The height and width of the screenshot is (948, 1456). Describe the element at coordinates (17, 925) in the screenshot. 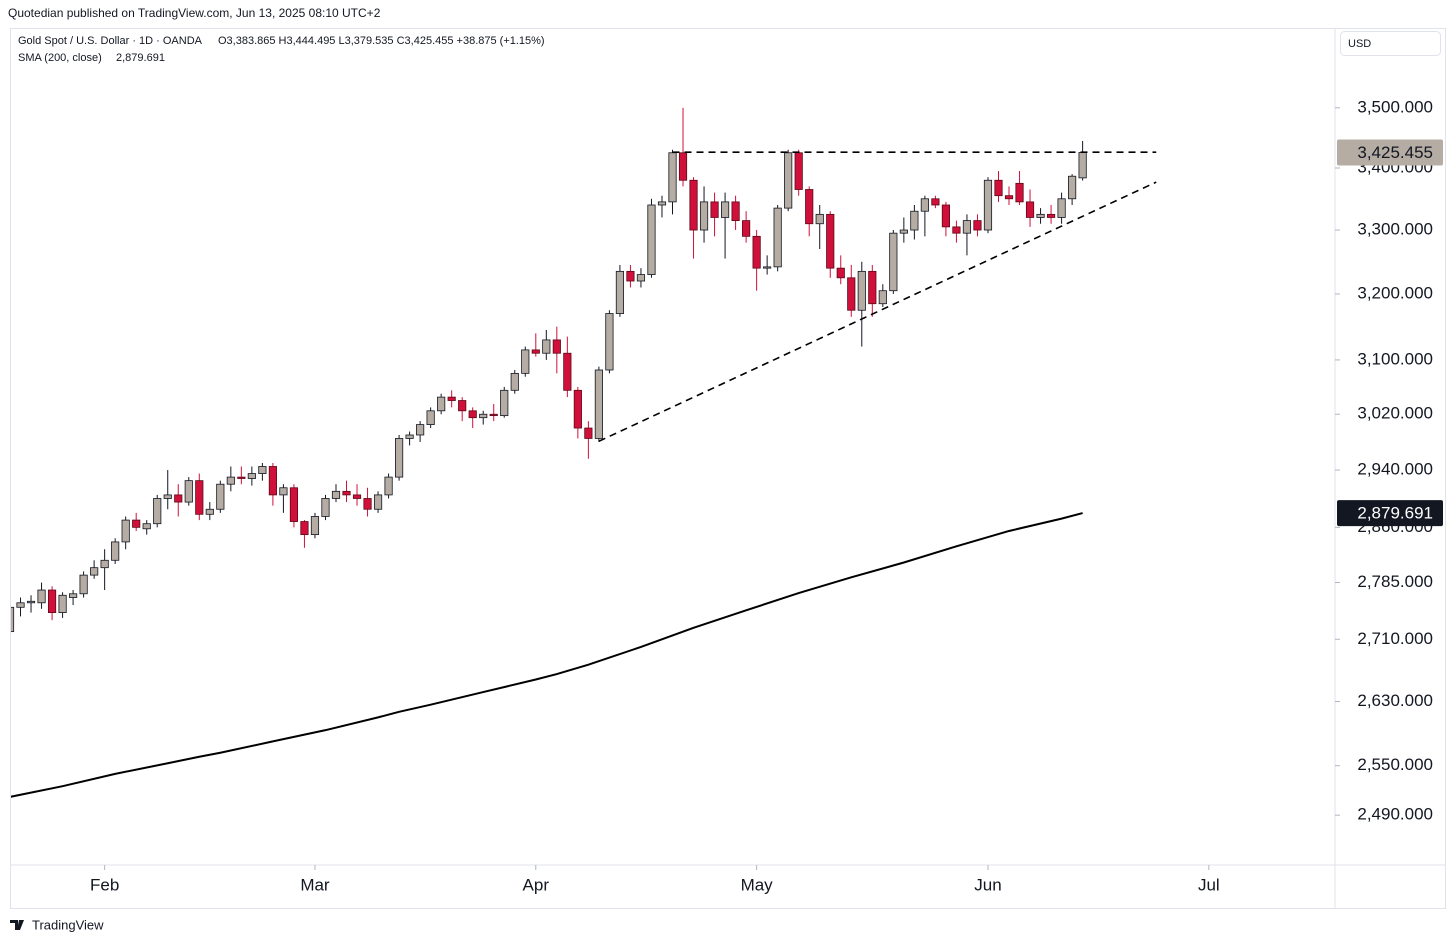

I see `brand-icon` at that location.